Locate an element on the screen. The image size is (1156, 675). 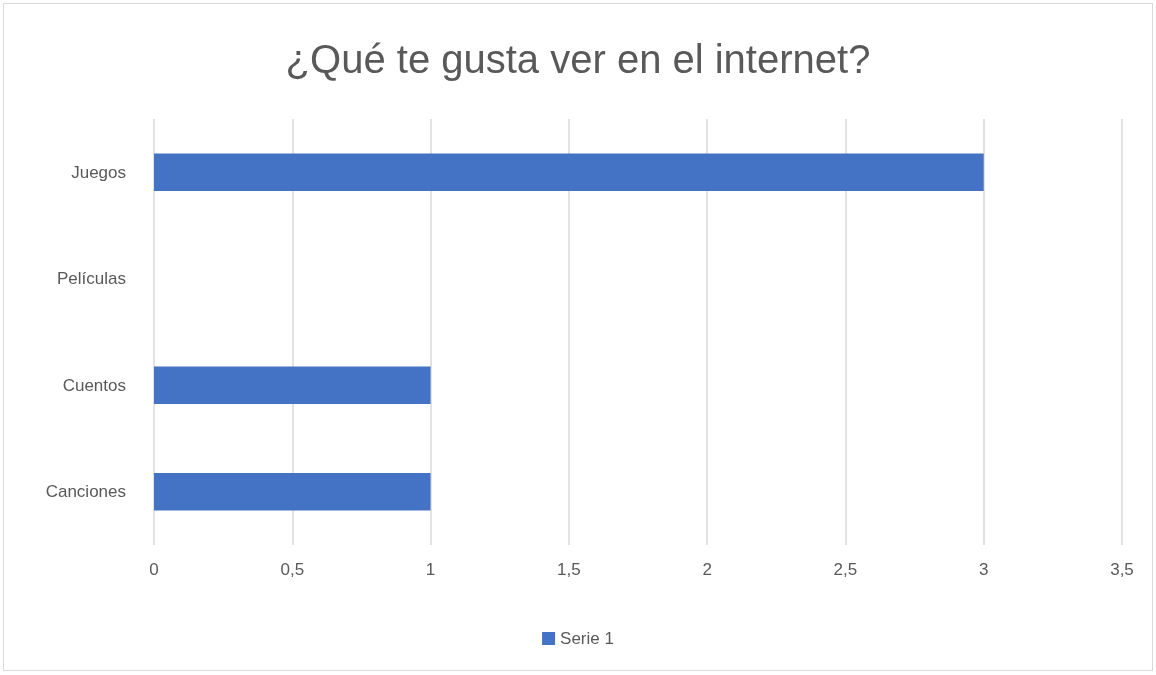
y-tick-label: Canciones is located at coordinates (85, 492).